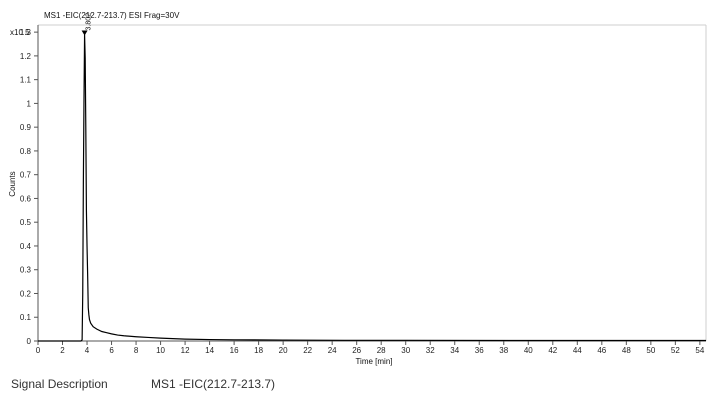 The image size is (709, 397). Describe the element at coordinates (26, 80) in the screenshot. I see `y-tick-label-11: 1.1` at that location.